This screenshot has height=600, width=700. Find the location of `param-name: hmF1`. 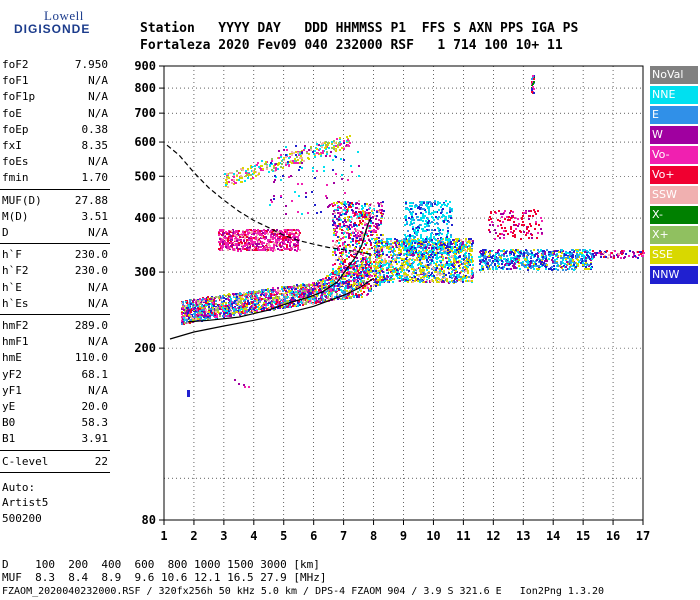

param-name: hmF1 is located at coordinates (15, 342).